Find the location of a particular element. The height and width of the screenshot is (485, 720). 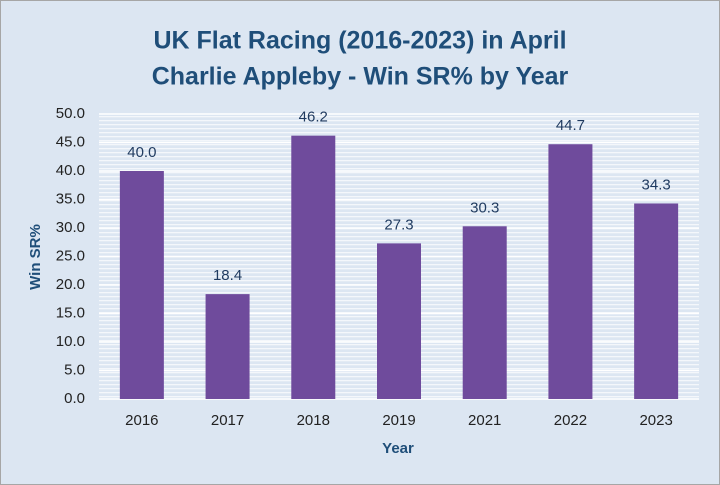

y-tick-label: 15.0 is located at coordinates (70, 312).